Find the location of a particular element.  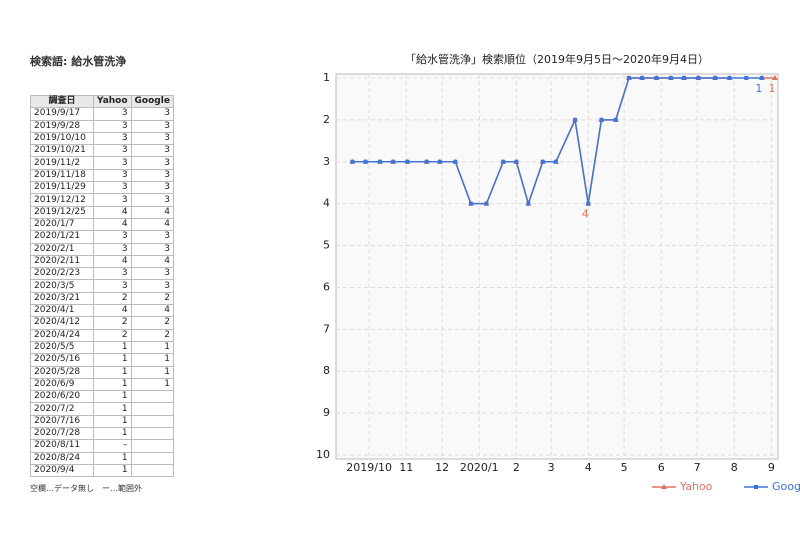

x-tick-label: 2019/10 is located at coordinates (369, 467).